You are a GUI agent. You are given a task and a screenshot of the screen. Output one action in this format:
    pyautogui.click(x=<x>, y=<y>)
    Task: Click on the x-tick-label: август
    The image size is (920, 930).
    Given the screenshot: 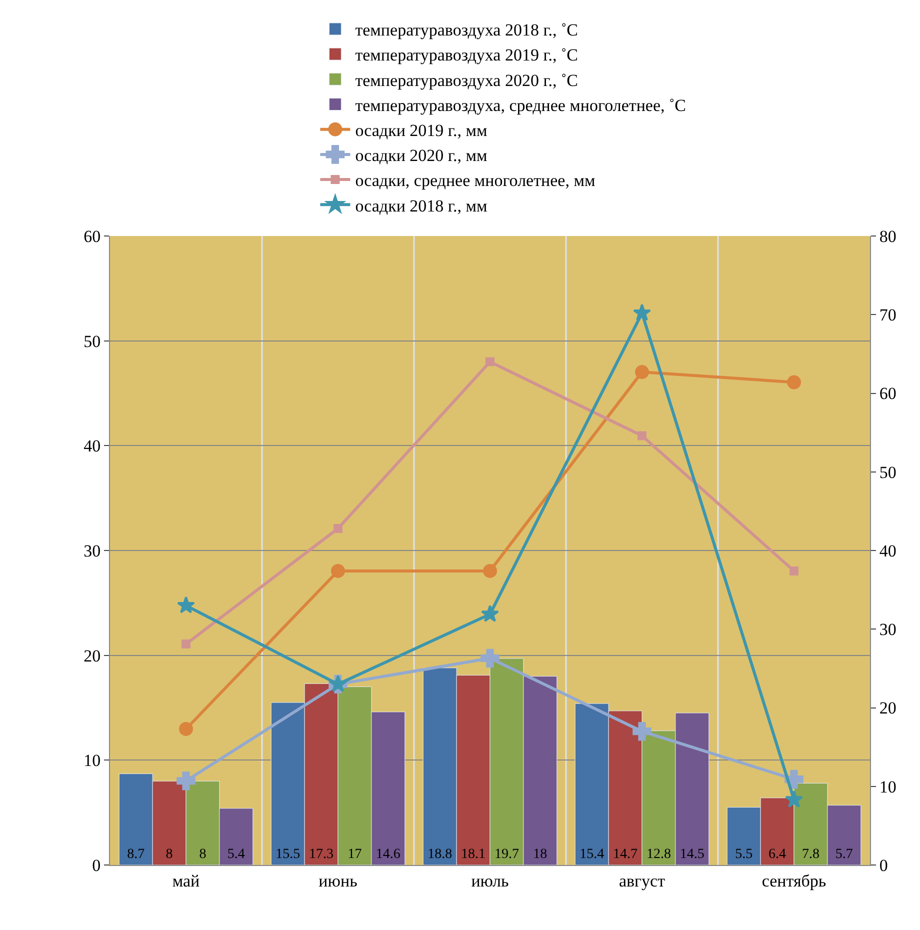 What is the action you would take?
    pyautogui.click(x=642, y=880)
    